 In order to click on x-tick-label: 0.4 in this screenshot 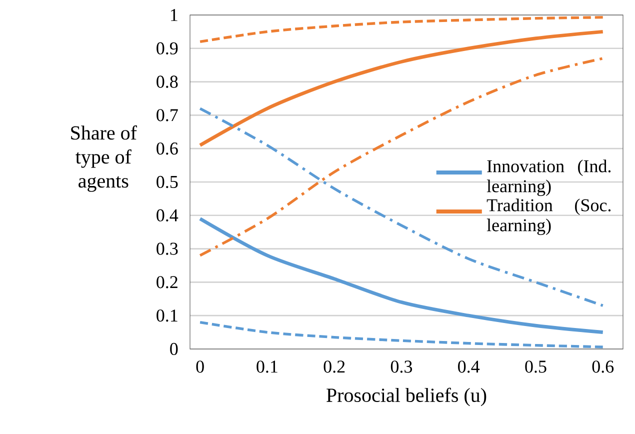, I will do `click(469, 366)`.